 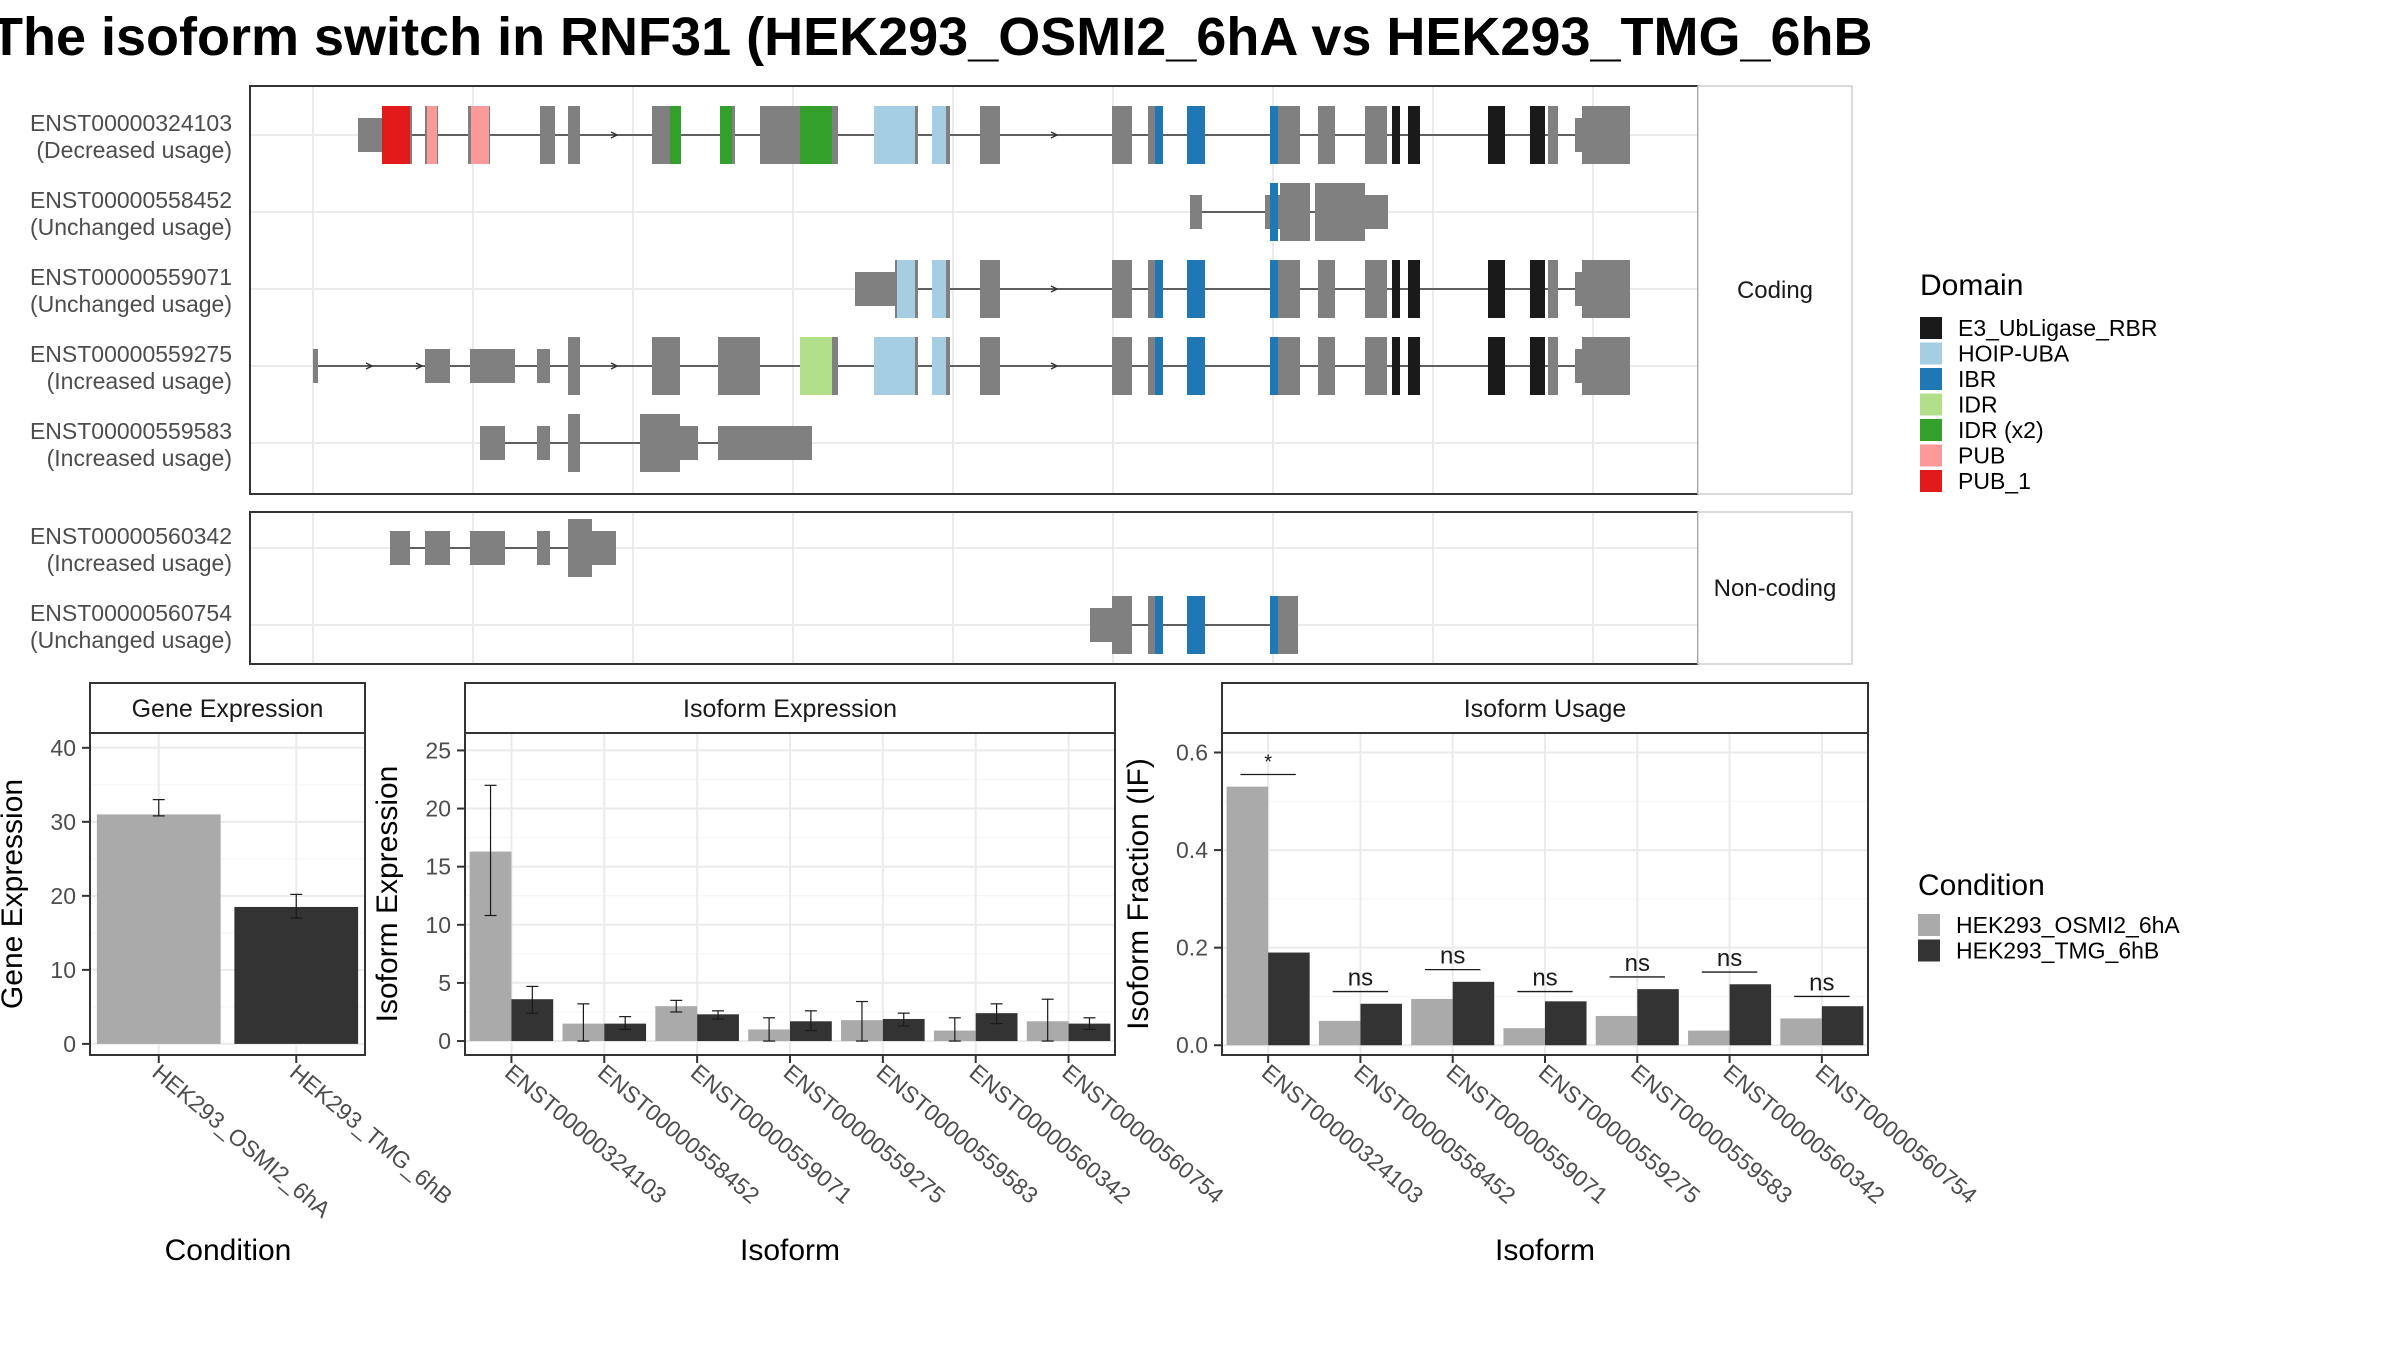 I want to click on x-tick-label: ENST00000560754, so click(x=1897, y=1134).